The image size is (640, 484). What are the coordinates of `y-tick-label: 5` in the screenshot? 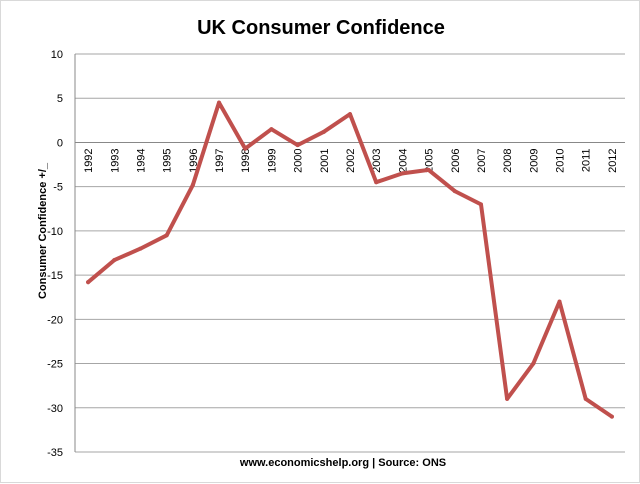 It's located at (60, 99).